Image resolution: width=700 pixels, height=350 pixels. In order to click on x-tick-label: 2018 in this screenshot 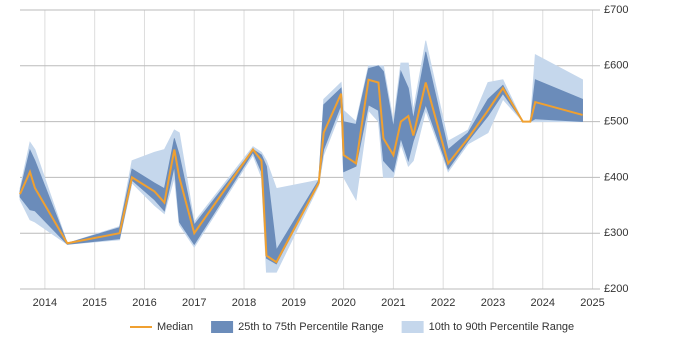, I will do `click(244, 303)`.